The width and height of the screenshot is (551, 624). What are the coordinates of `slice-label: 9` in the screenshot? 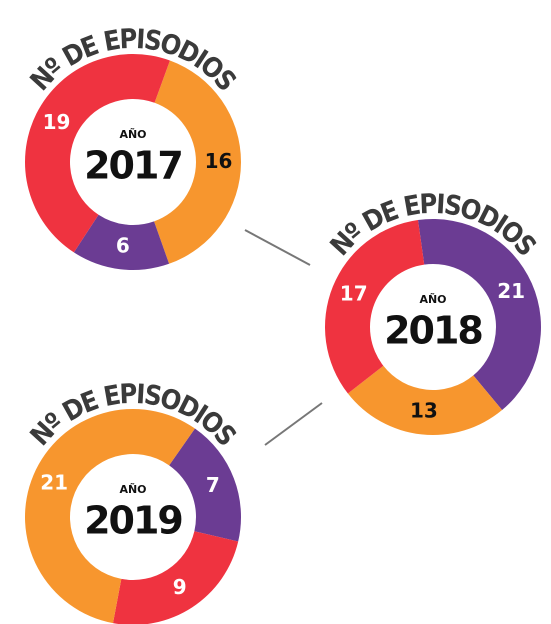 It's located at (180, 587).